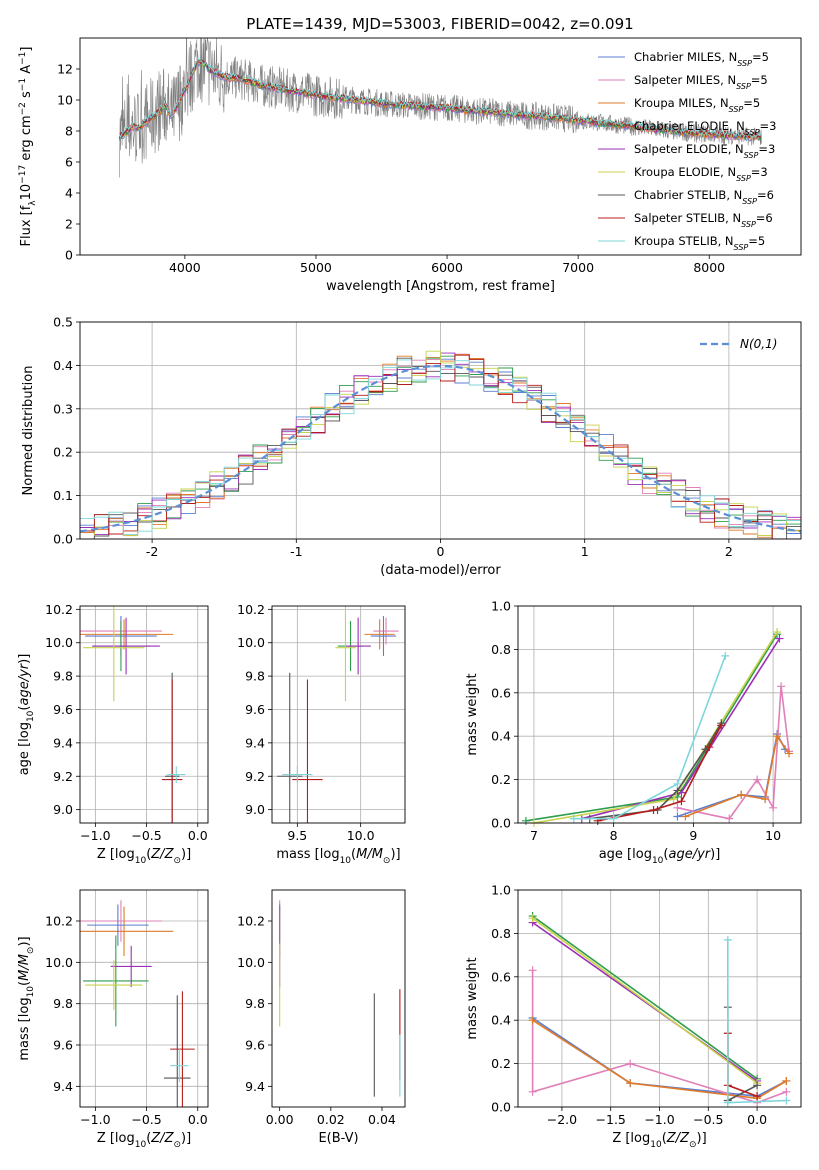 This screenshot has height=1170, width=819. What do you see at coordinates (26, 71) in the screenshot?
I see `label-part: A` at bounding box center [26, 71].